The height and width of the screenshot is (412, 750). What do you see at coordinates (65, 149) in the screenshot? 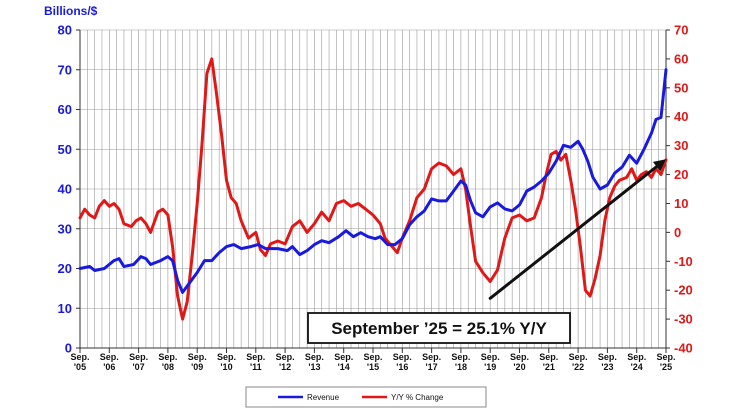
I see `left-tick-label: 50` at bounding box center [65, 149].